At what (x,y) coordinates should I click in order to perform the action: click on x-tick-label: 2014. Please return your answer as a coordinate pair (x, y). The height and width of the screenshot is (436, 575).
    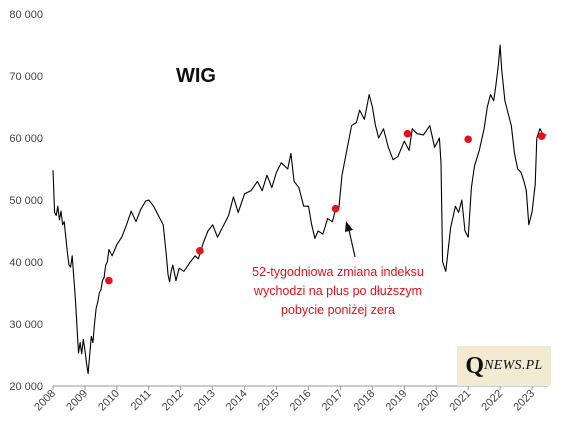
    Looking at the image, I should click on (237, 401).